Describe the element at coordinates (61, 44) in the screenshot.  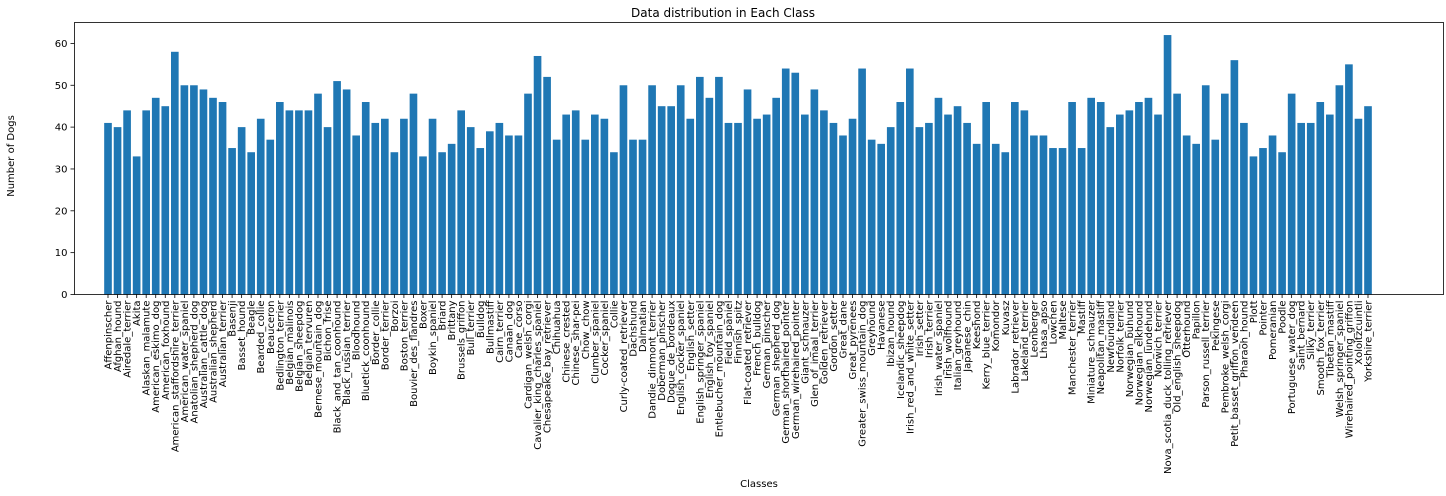
I see `y-tick-label: 60` at that location.